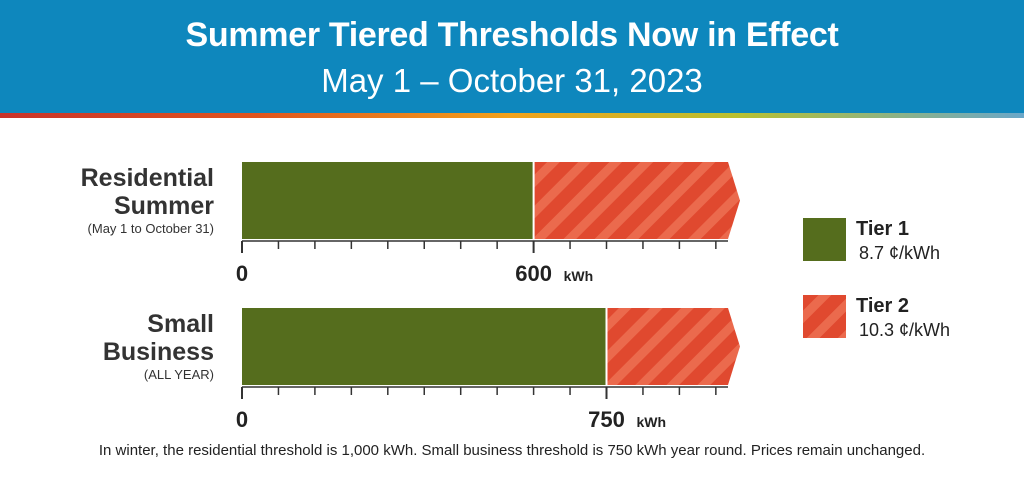  Describe the element at coordinates (180, 324) in the screenshot. I see `row-label-line: Small` at that location.